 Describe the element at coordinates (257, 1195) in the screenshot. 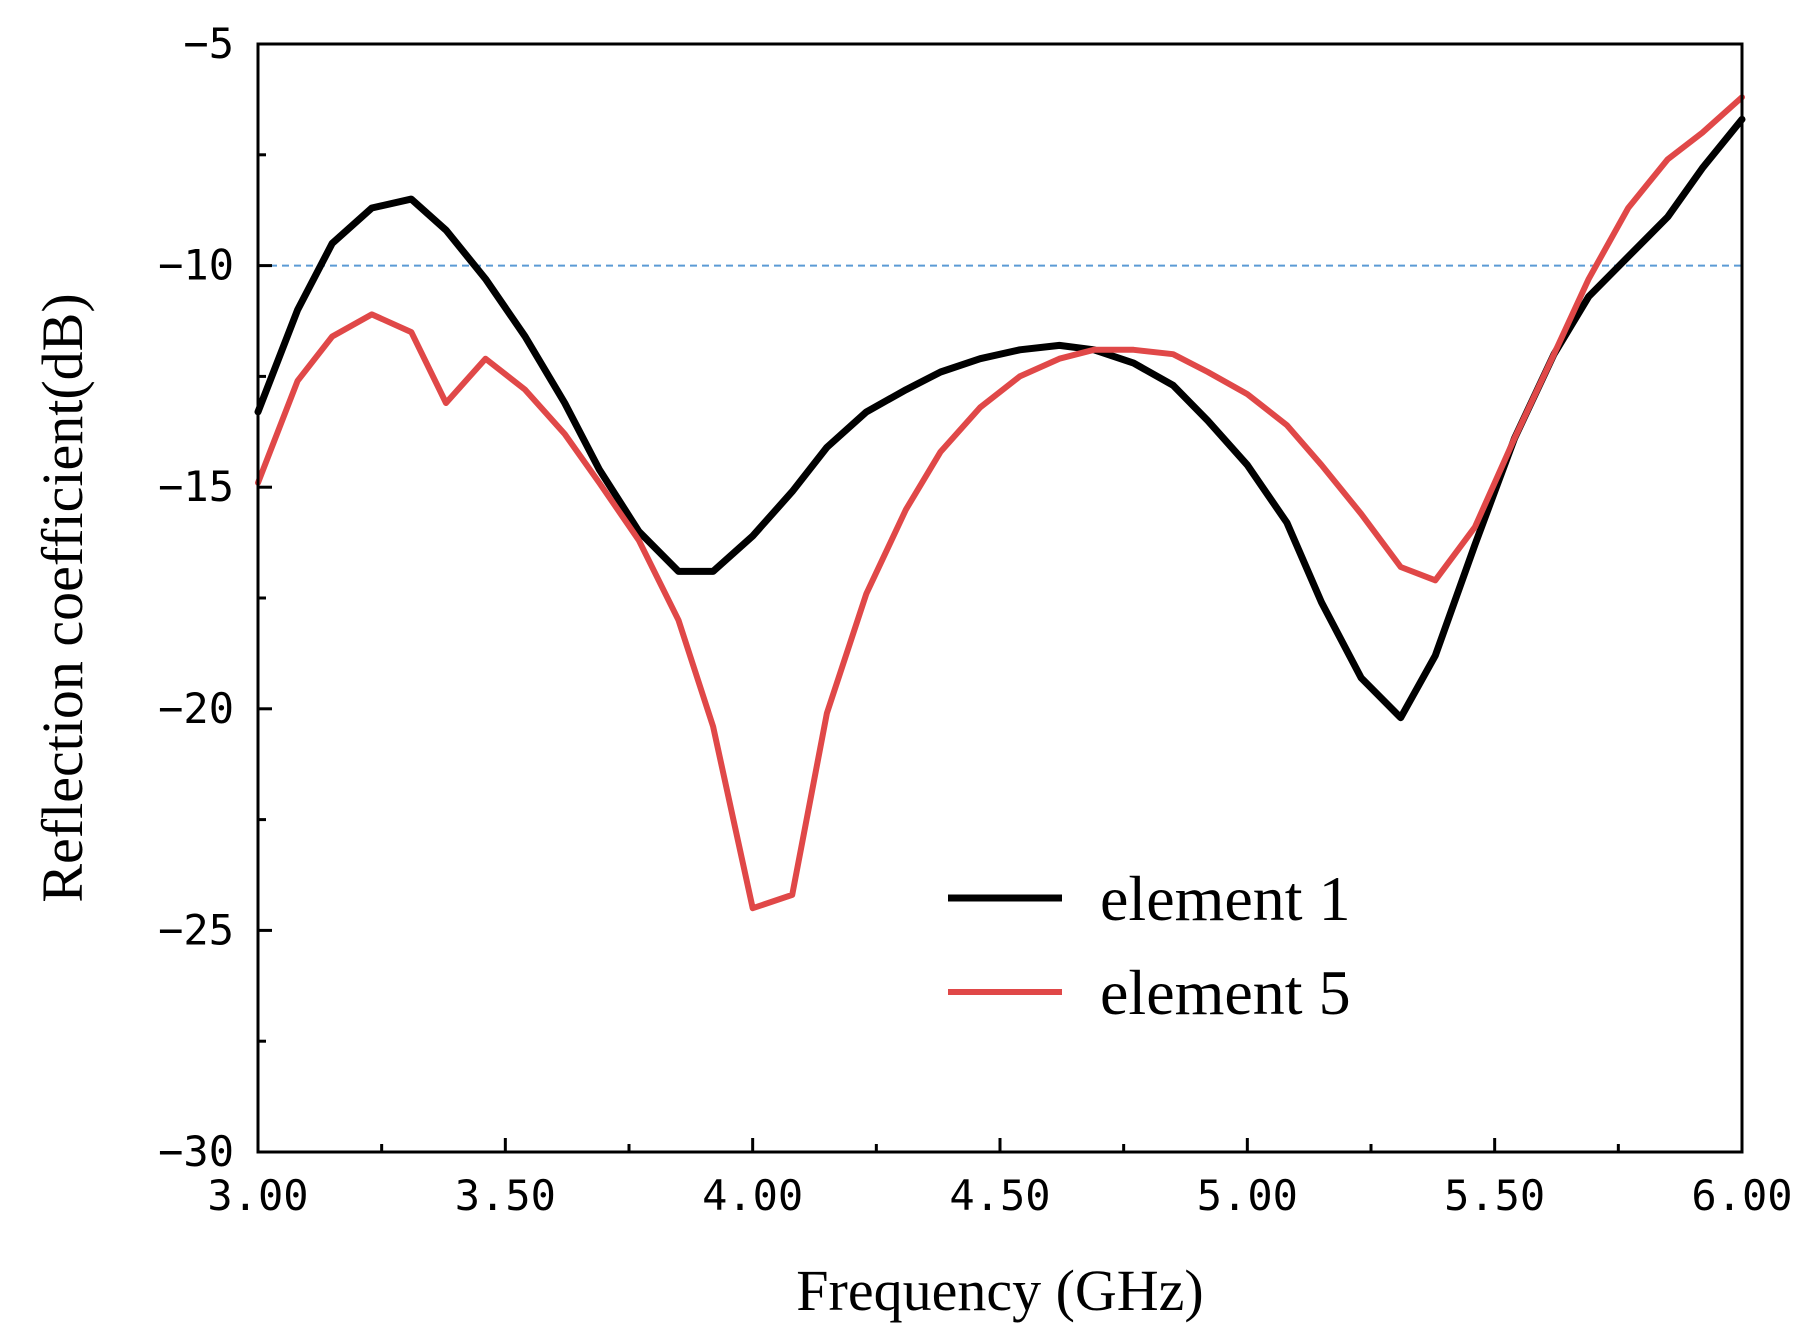

I see `x-tick-label: 3.00` at that location.